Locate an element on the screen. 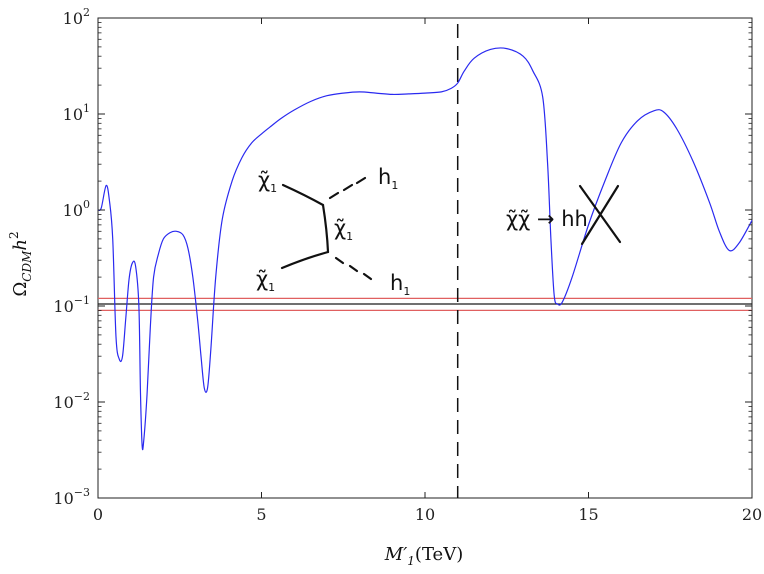  y-tick-label: 10⁰ is located at coordinates (76, 209).